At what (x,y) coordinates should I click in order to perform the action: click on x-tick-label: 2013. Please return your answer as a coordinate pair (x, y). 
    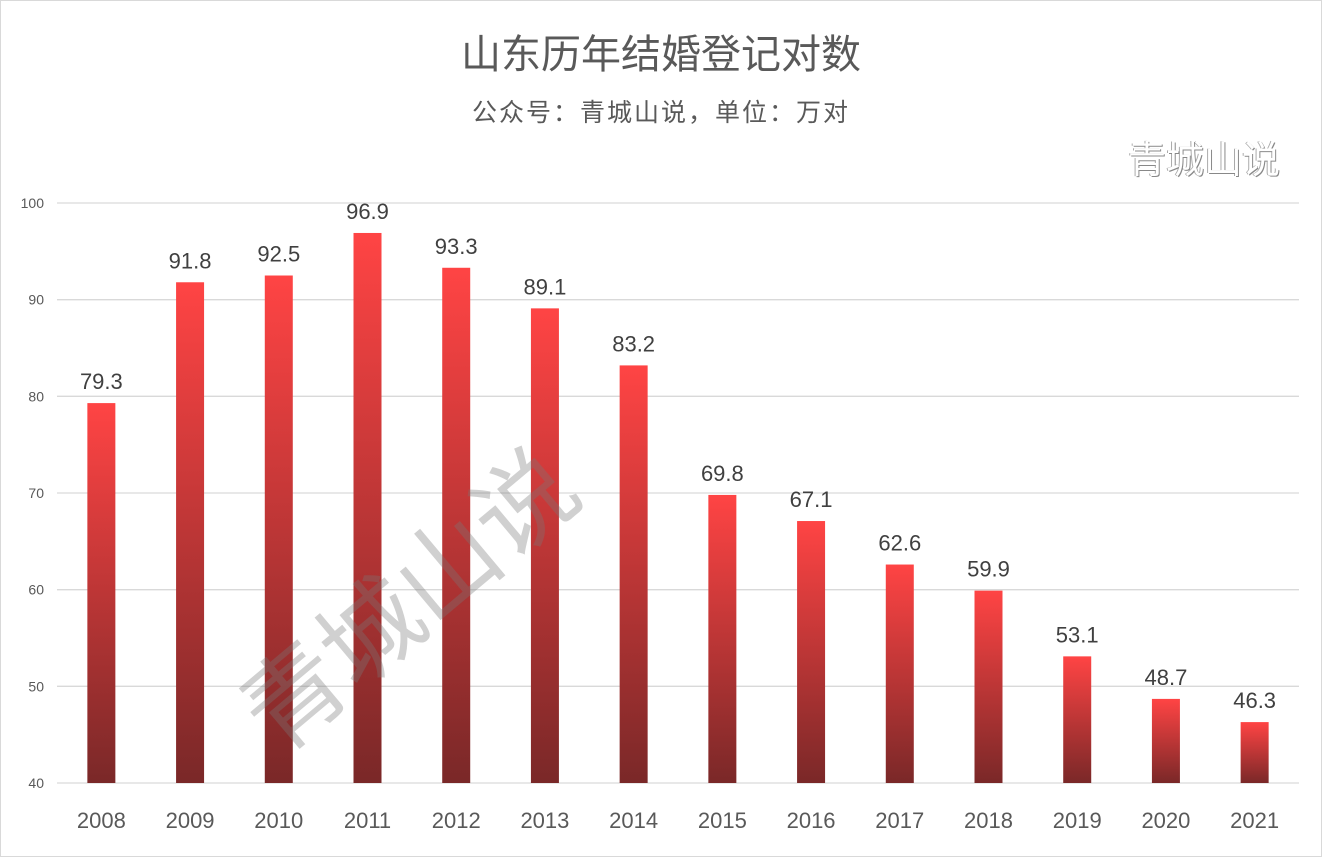
    Looking at the image, I should click on (544, 820).